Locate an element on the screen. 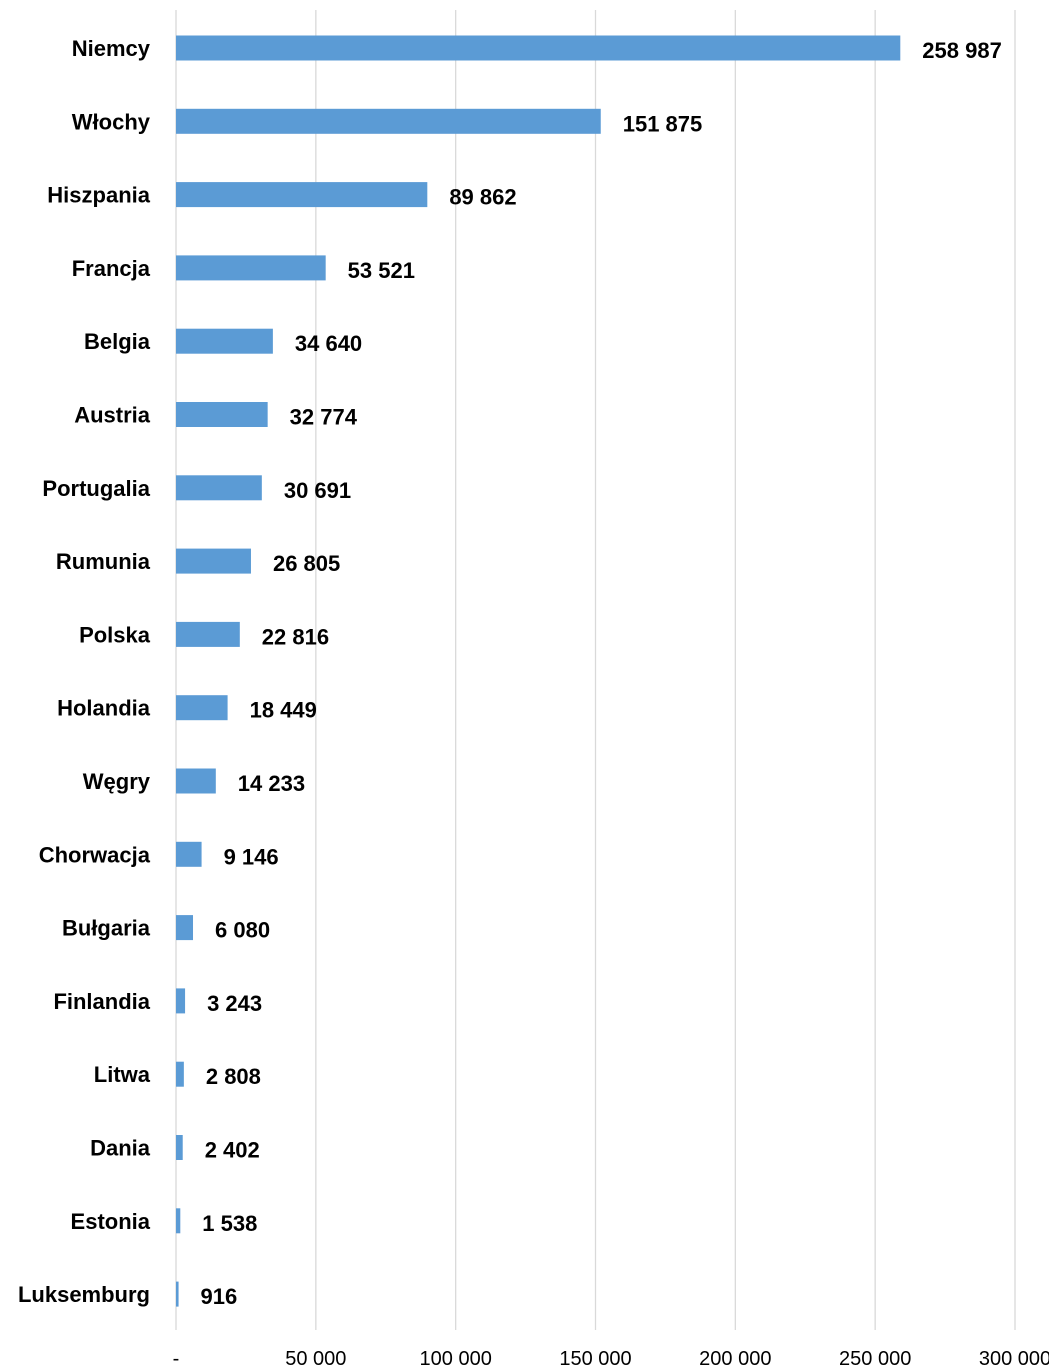 The image size is (1049, 1372). data-label: 32 774 is located at coordinates (324, 417).